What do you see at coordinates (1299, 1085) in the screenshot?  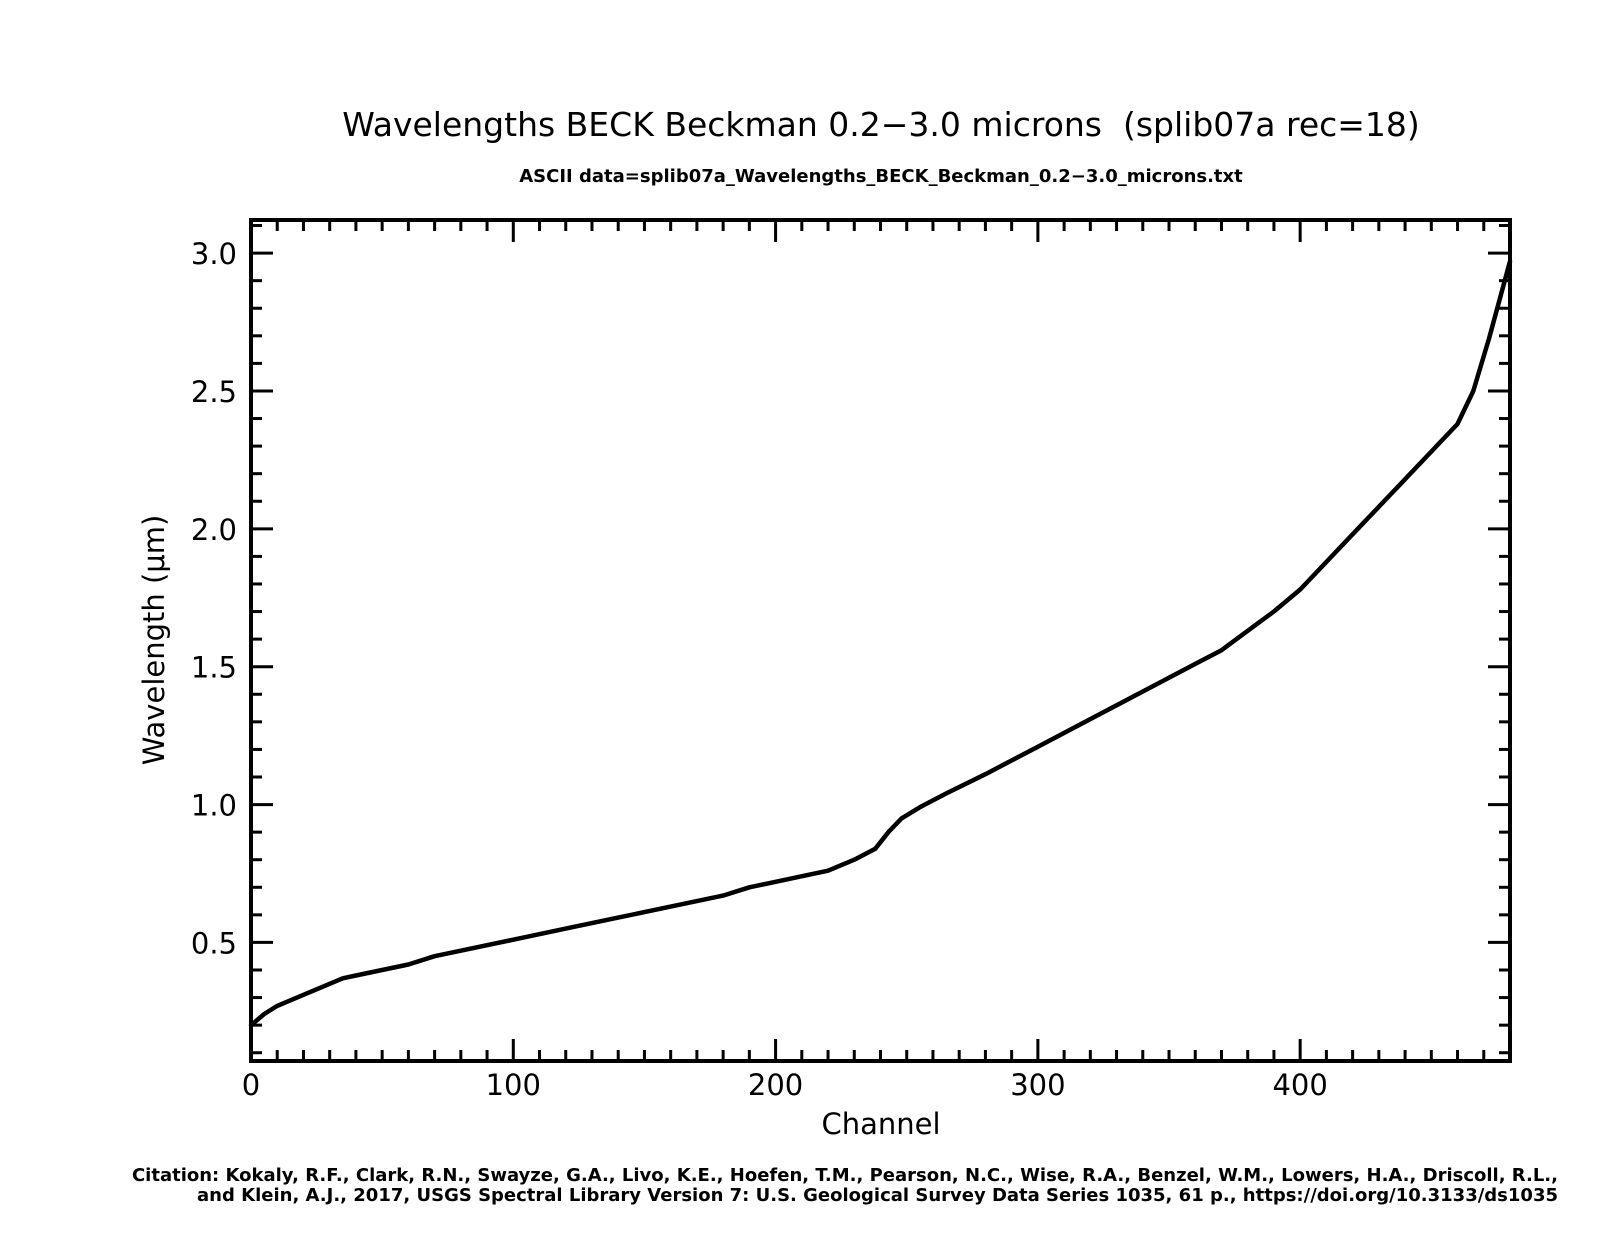 I see `x-tick-label: 400` at bounding box center [1299, 1085].